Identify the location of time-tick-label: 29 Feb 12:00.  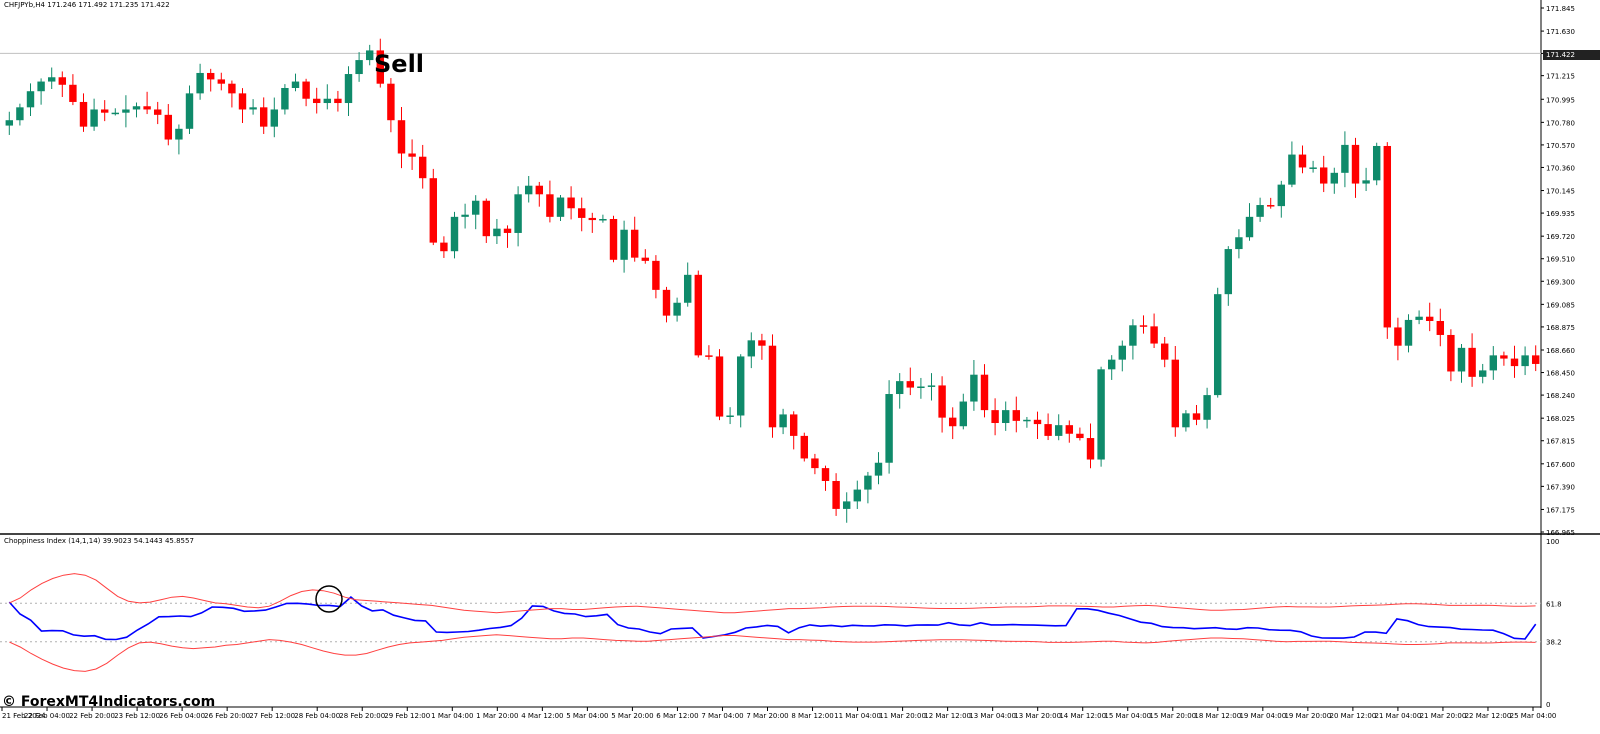
(407, 716).